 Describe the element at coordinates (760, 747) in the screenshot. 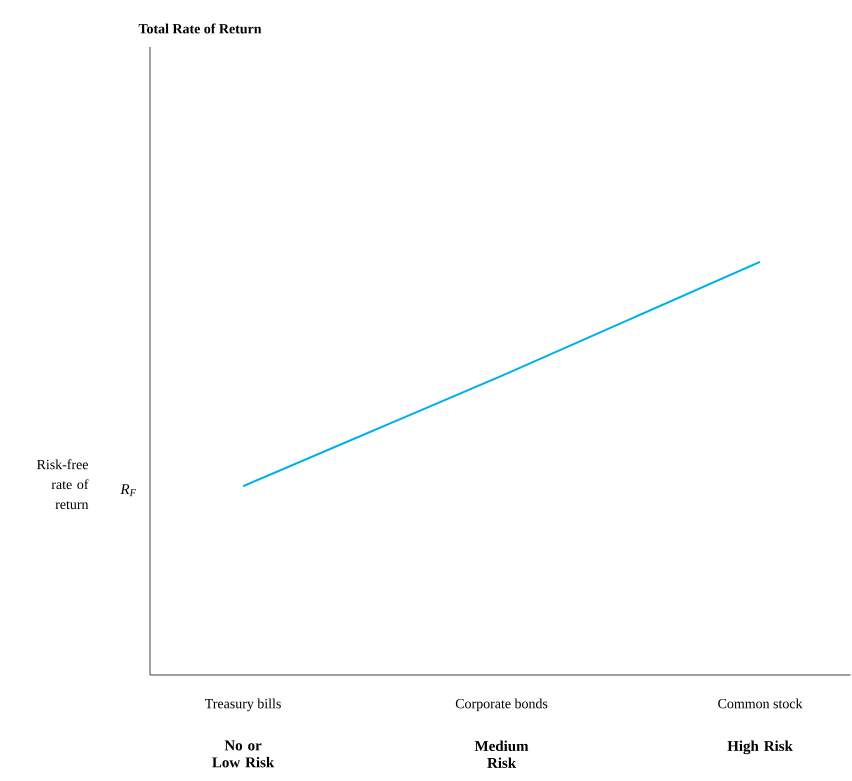

I see `text: High Risk` at that location.